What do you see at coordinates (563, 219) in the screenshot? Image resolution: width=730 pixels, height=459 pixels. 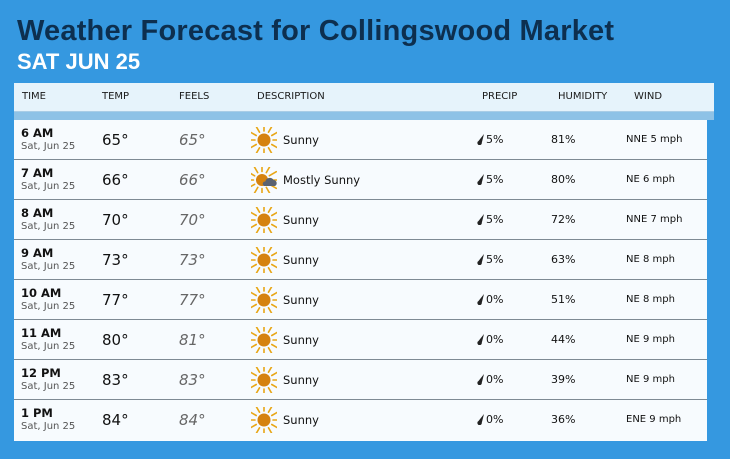 I see `row-humidity: 72%` at bounding box center [563, 219].